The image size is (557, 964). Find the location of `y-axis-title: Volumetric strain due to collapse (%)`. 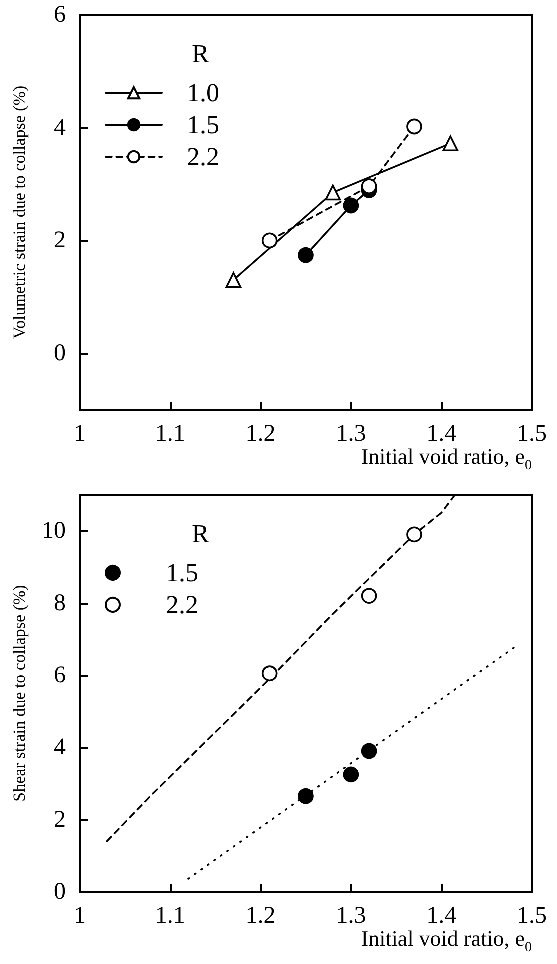

y-axis-title: Volumetric strain due to collapse (%) is located at coordinates (19, 213).